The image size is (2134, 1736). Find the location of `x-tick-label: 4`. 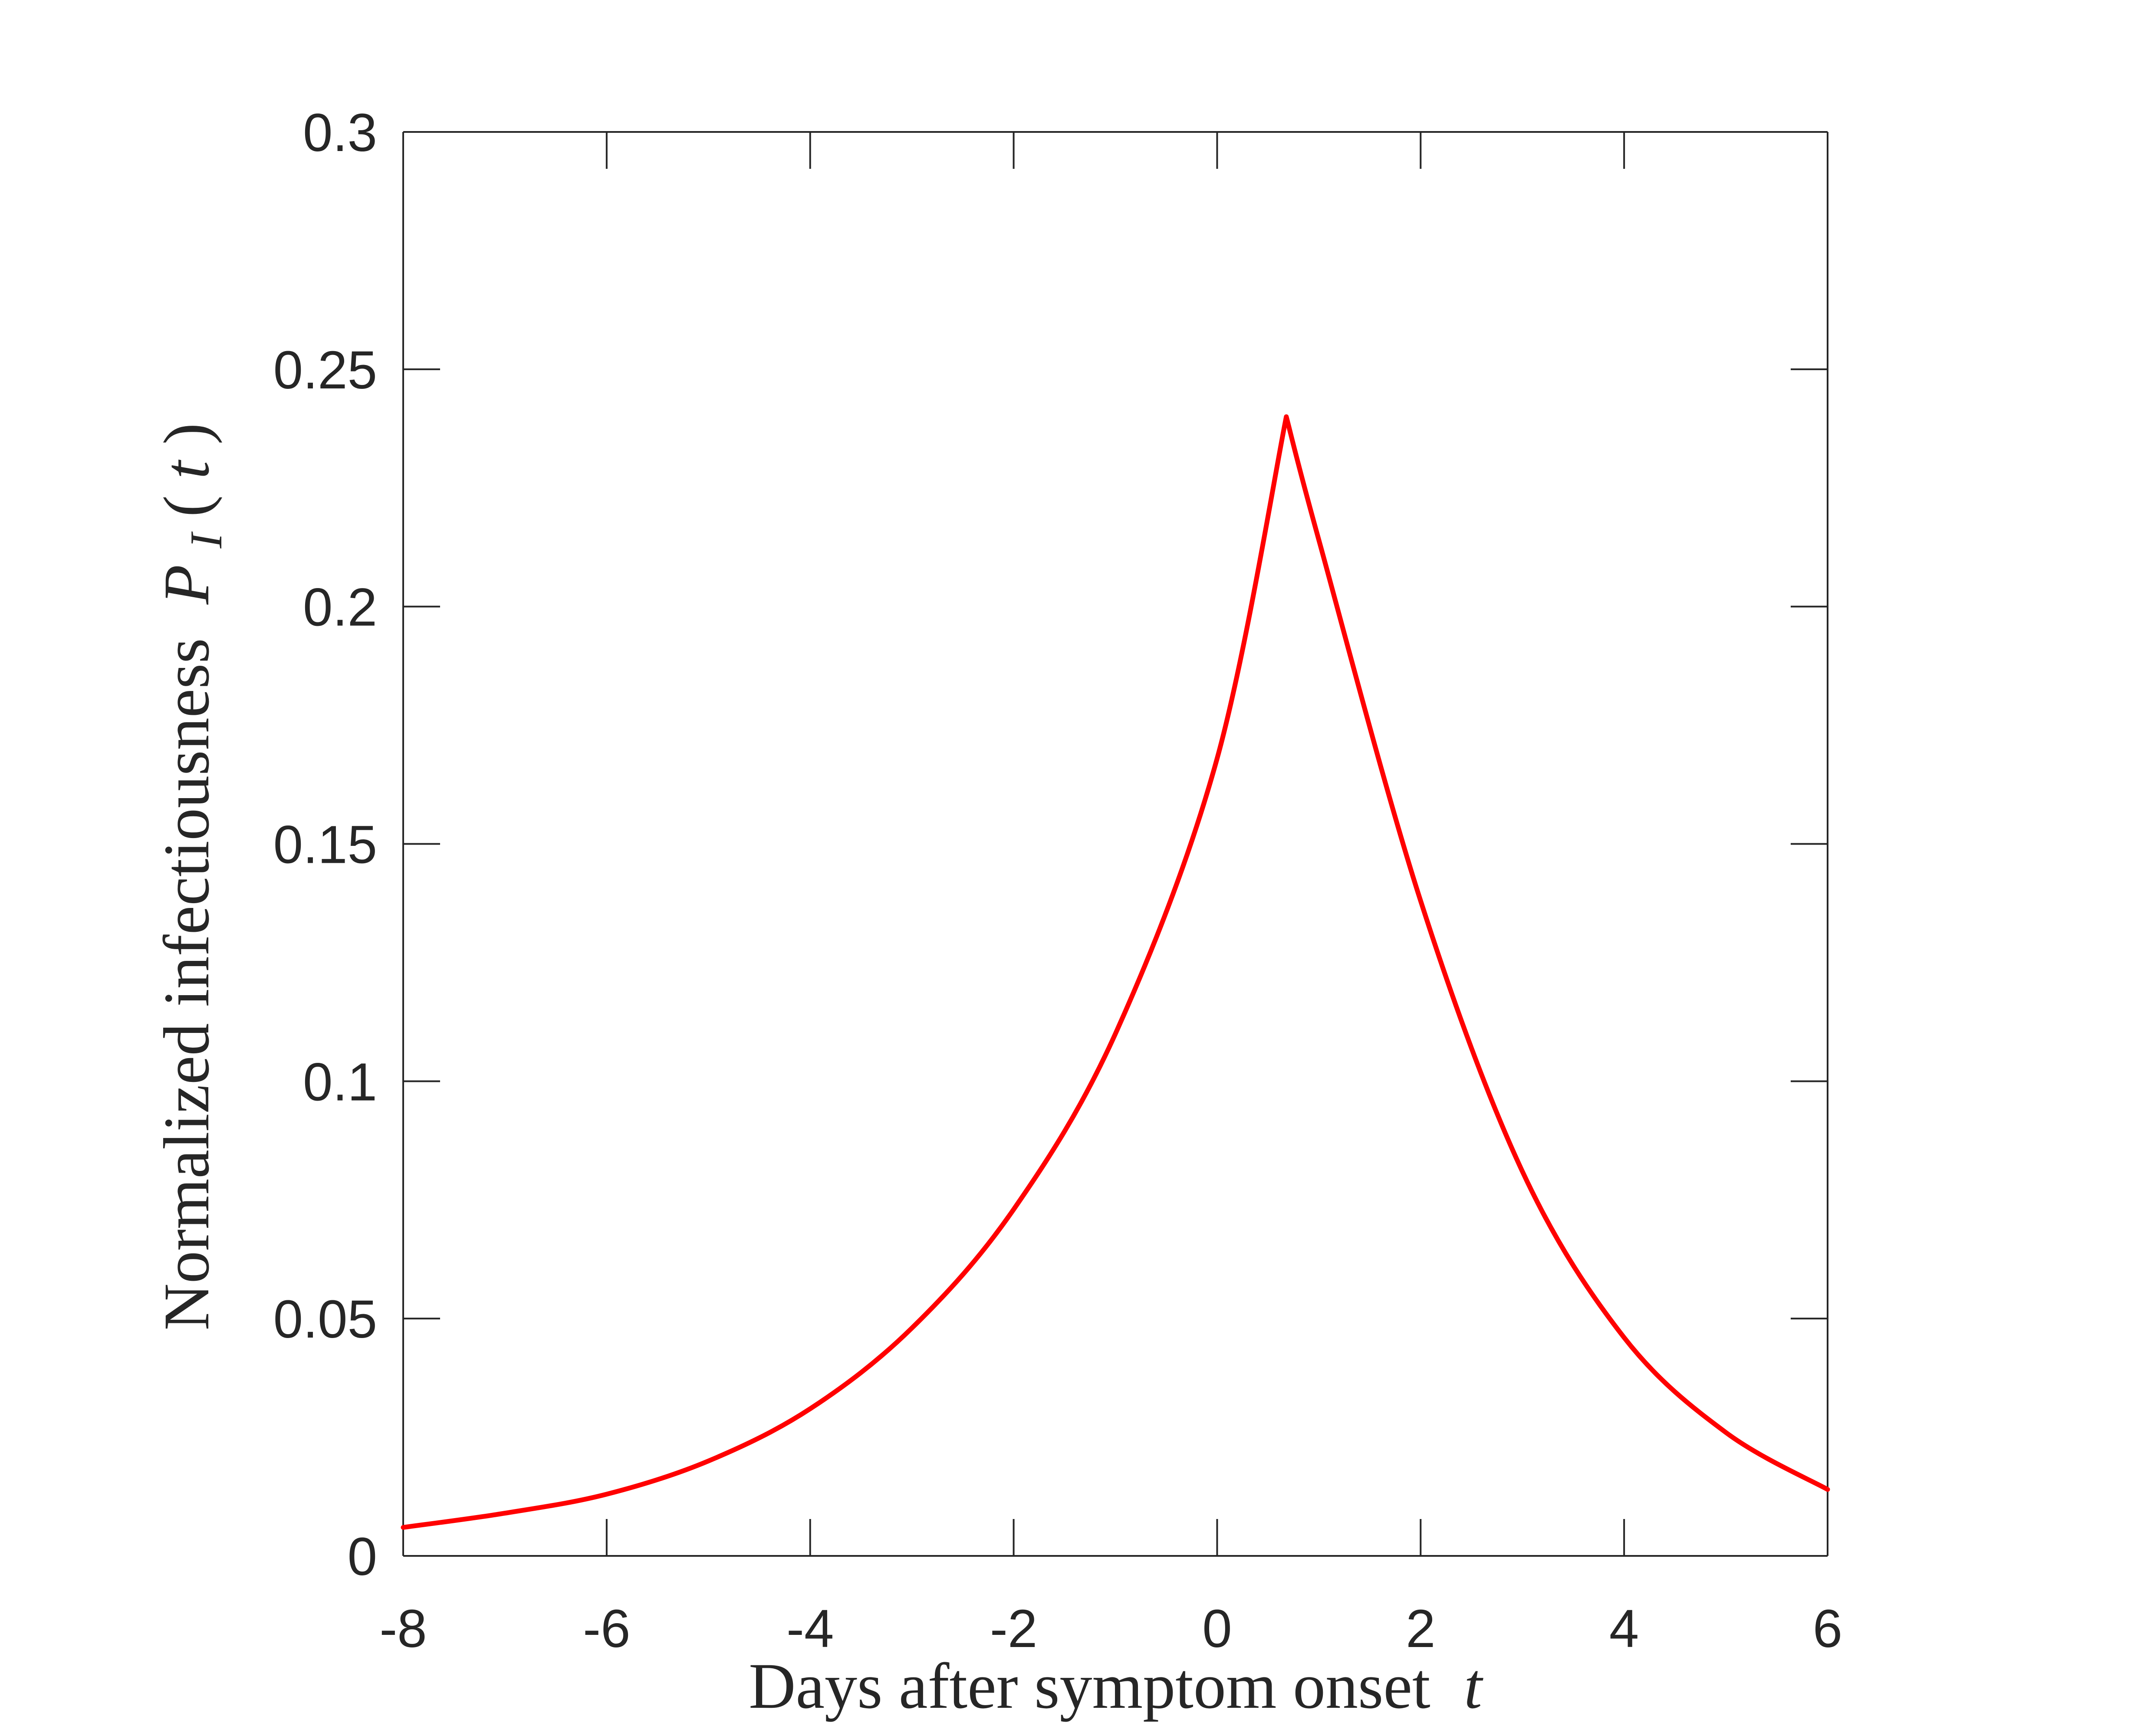

x-tick-label: 4 is located at coordinates (1624, 1629).